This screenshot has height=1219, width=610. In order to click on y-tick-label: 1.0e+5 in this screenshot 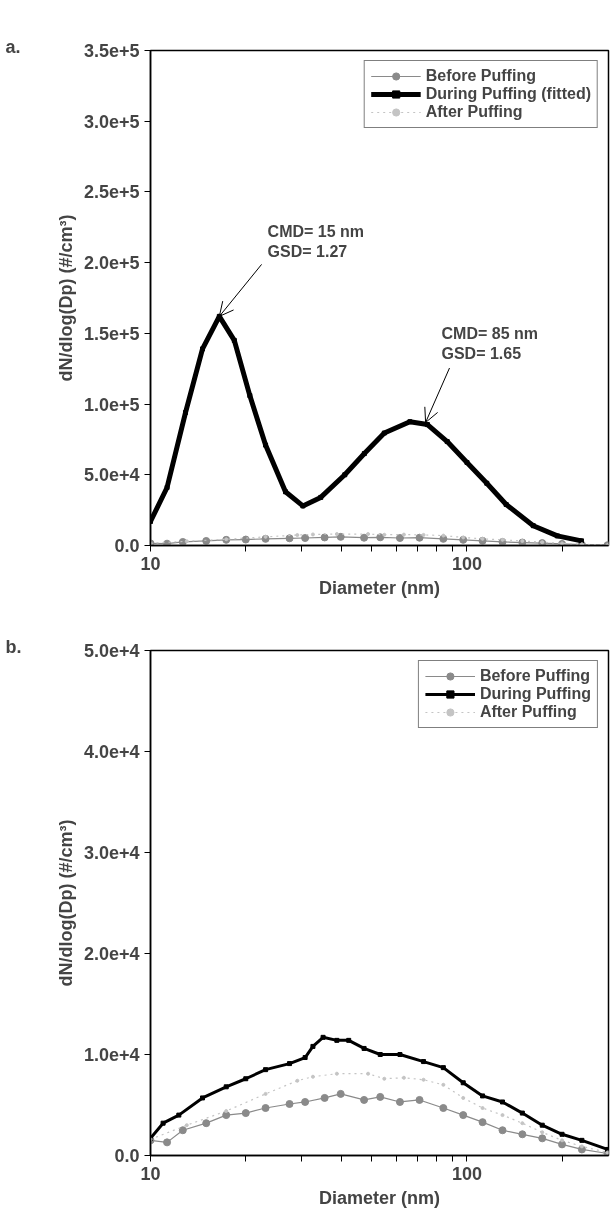, I will do `click(111, 404)`.